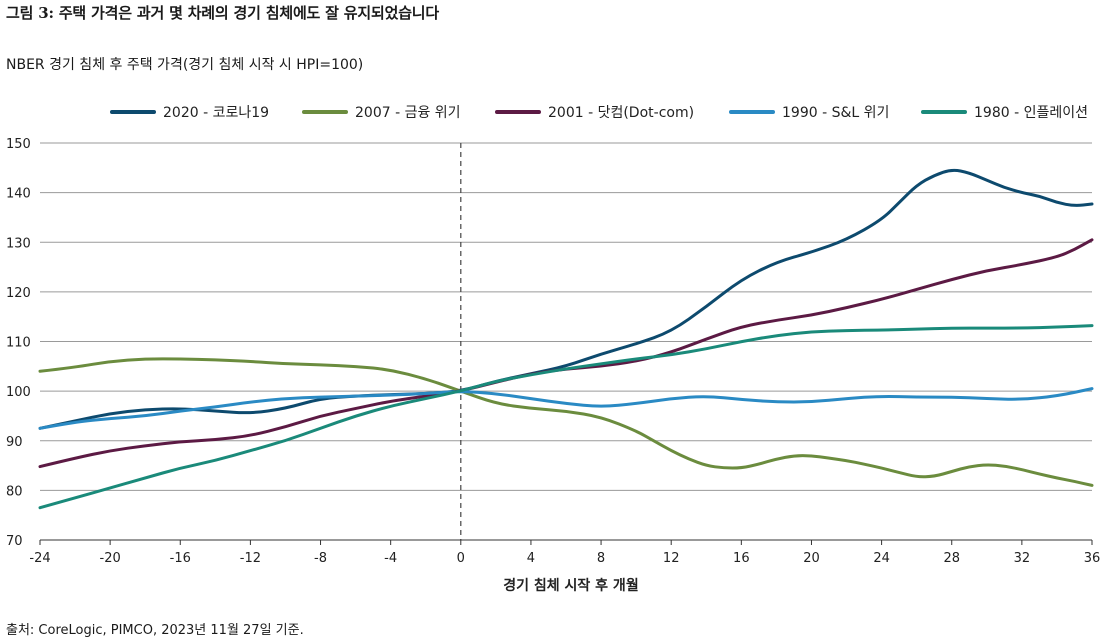 The width and height of the screenshot is (1100, 640). What do you see at coordinates (18, 392) in the screenshot?
I see `y-tick-label: 100` at bounding box center [18, 392].